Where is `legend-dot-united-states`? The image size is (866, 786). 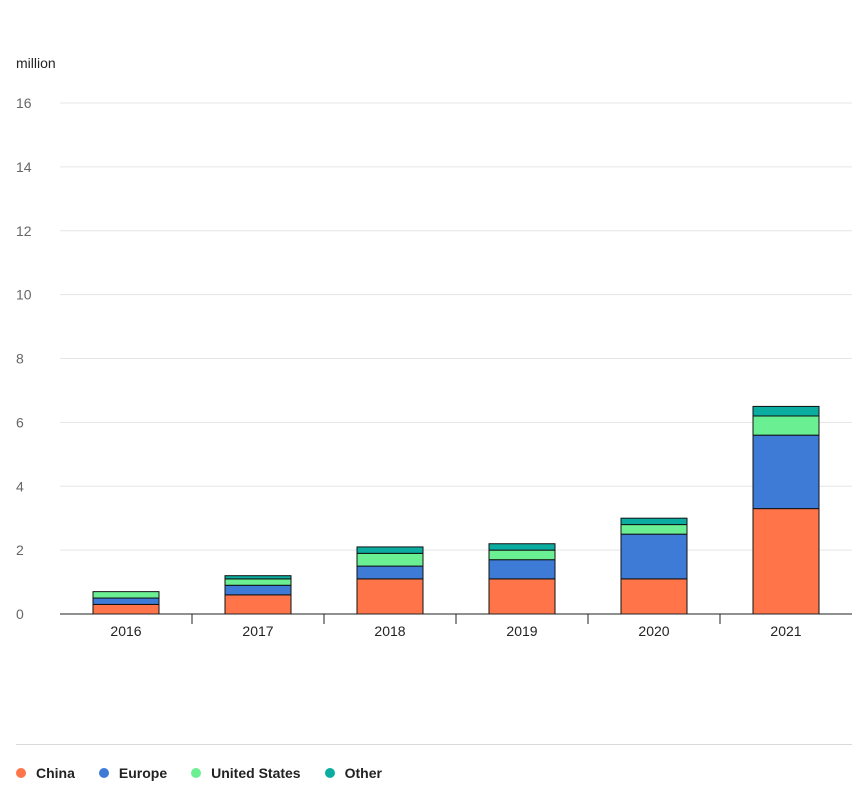
legend-dot-united-states is located at coordinates (196, 773).